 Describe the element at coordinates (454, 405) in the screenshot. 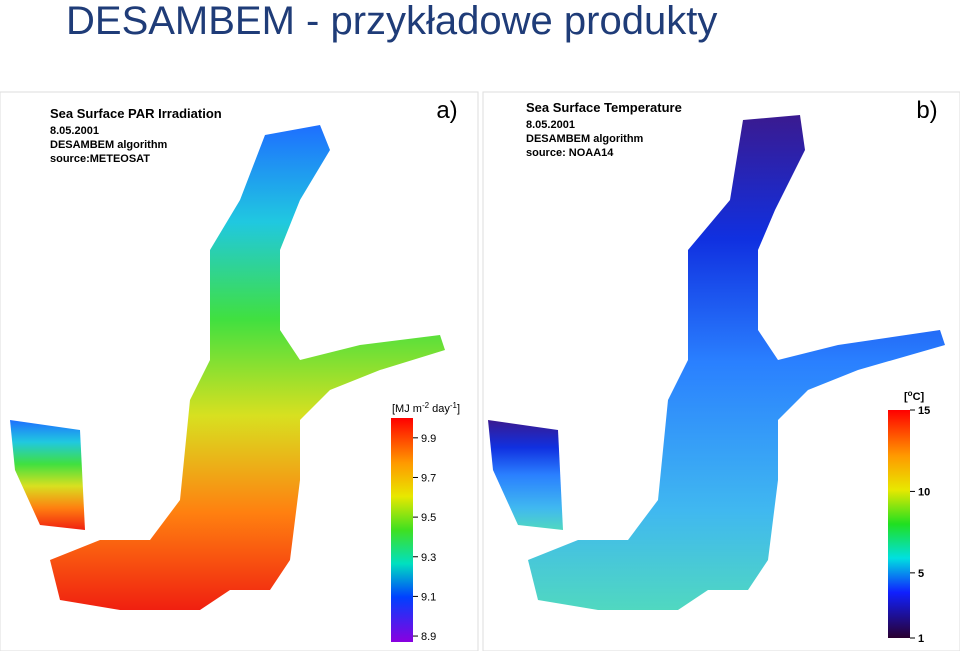

I see `unit-part: -1` at that location.